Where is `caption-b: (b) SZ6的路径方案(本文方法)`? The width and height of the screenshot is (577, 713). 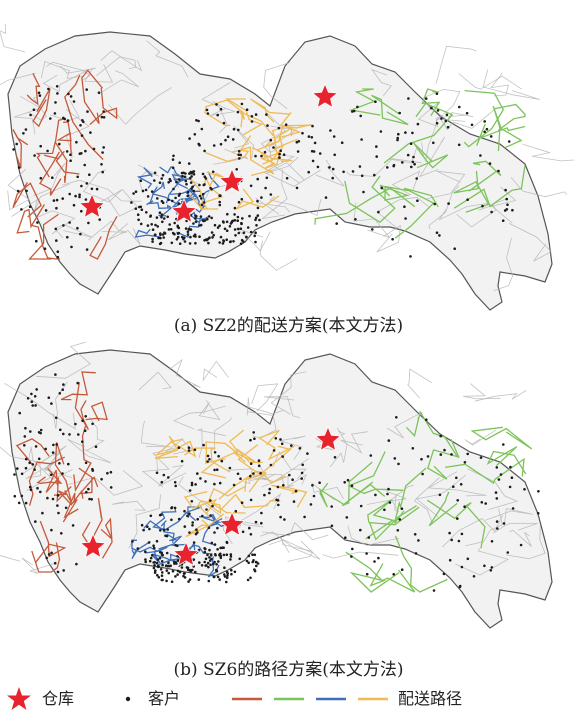 caption-b: (b) SZ6的路径方案(本文方法) is located at coordinates (288, 670).